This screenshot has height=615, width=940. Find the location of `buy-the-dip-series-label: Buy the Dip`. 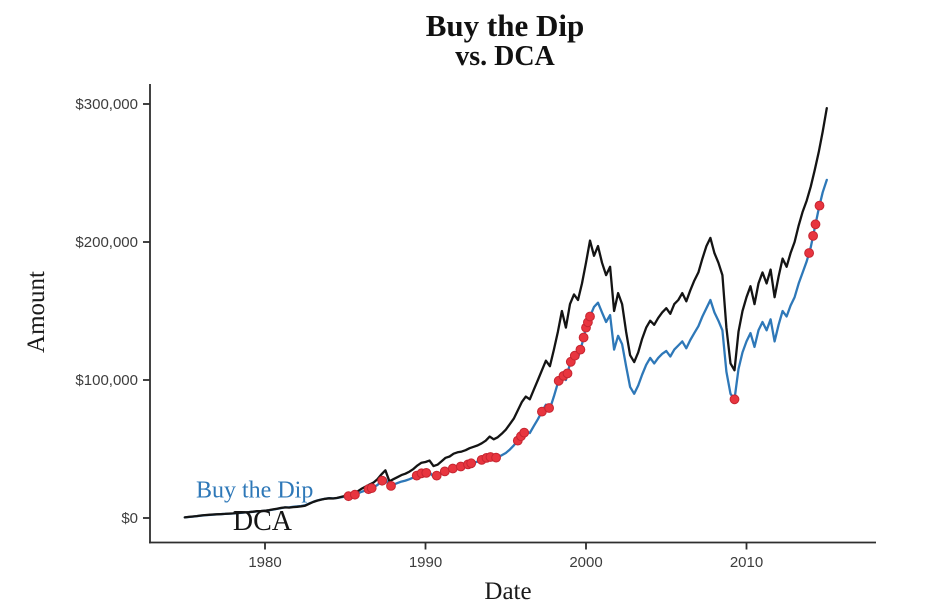

buy-the-dip-series-label: Buy the Dip is located at coordinates (254, 490).